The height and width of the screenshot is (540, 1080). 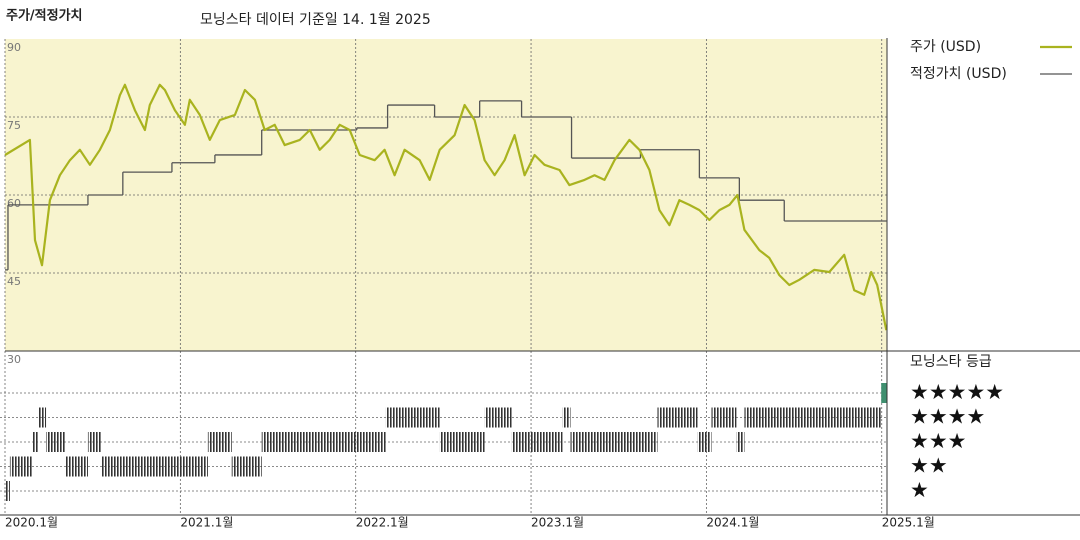 What do you see at coordinates (557, 523) in the screenshot?
I see `x-tick-label: 2023.1월` at bounding box center [557, 523].